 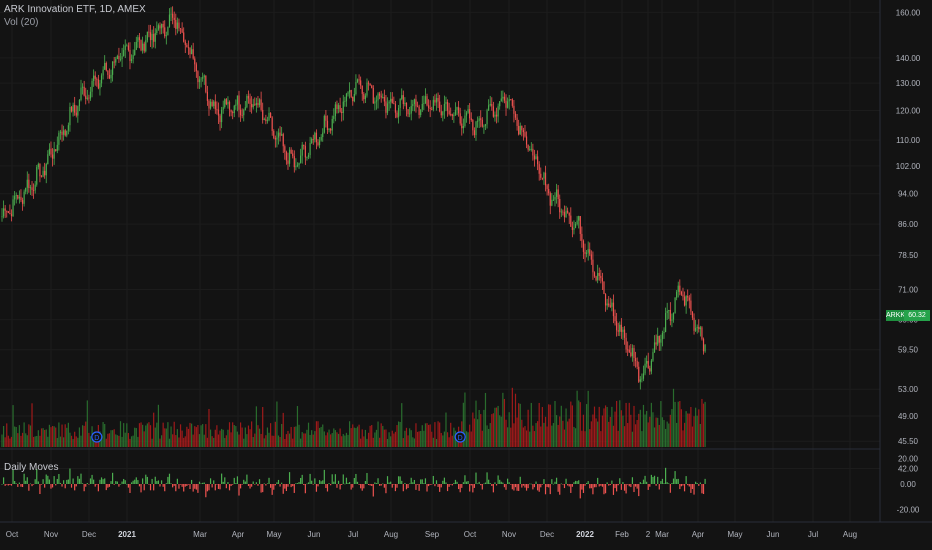 I want to click on volume-indicator-label: Vol (20), so click(x=21, y=22).